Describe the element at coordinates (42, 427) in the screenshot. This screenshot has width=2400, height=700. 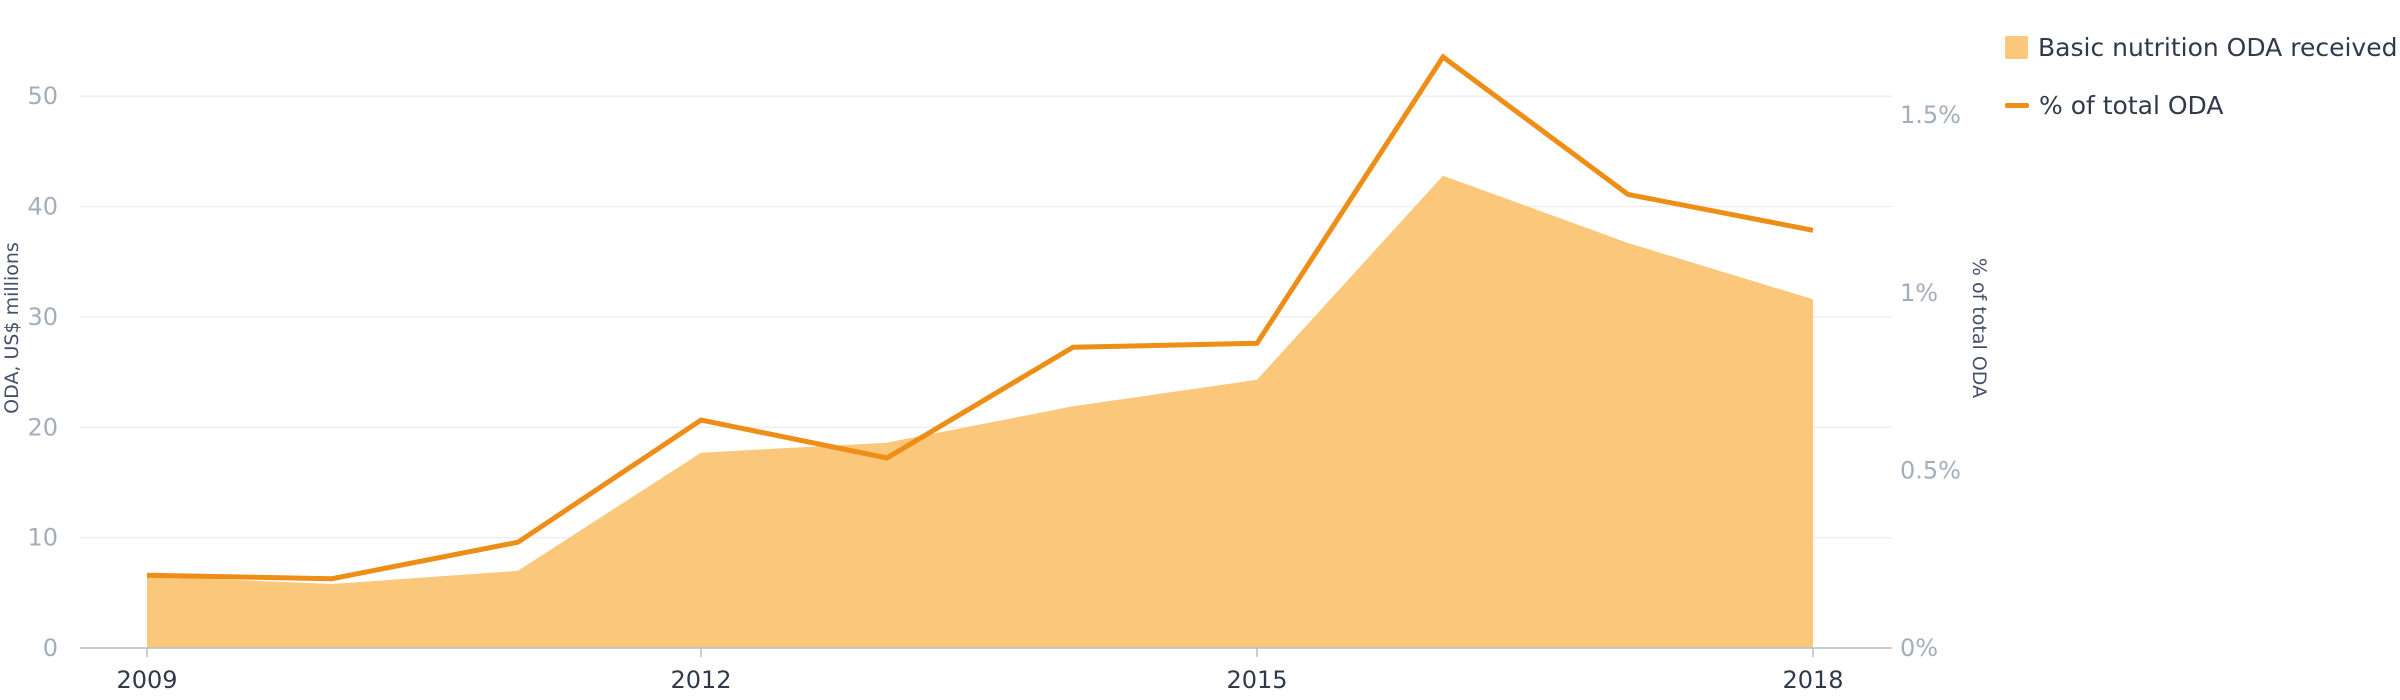
I see `y-left-tick-label: 20` at that location.